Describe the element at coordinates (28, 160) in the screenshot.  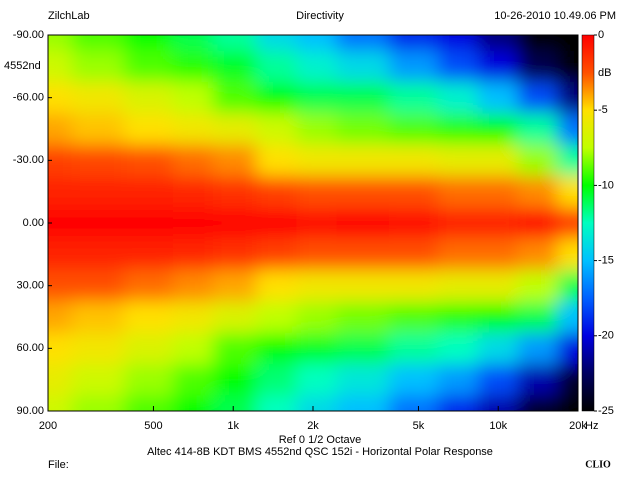
I see `y-tick-label: -30.00` at that location.